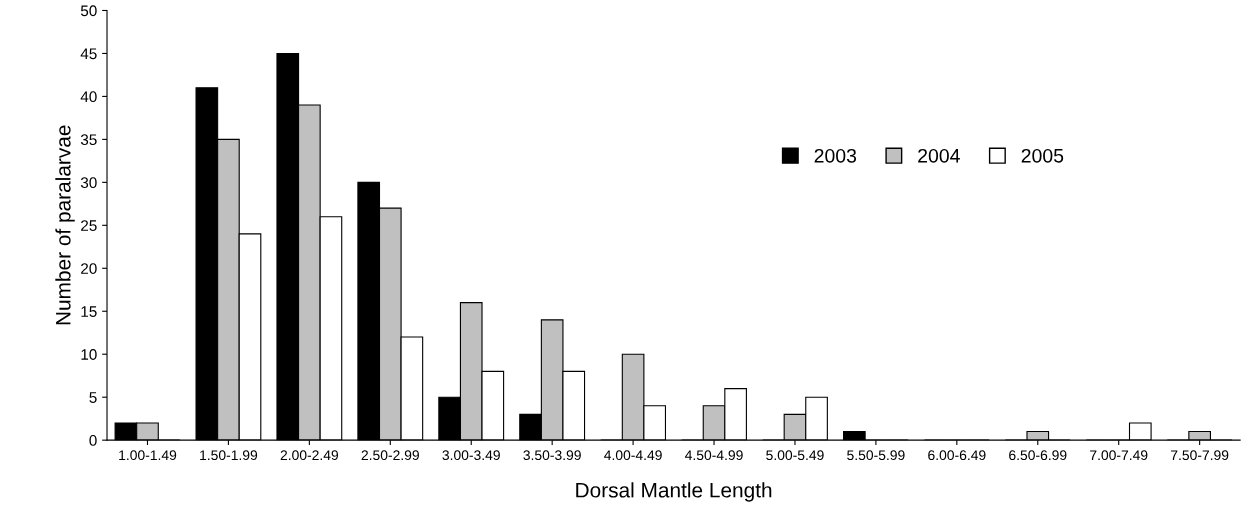 This screenshot has height=524, width=1259. I want to click on x-tick-label: 6.50-6.99, so click(1038, 455).